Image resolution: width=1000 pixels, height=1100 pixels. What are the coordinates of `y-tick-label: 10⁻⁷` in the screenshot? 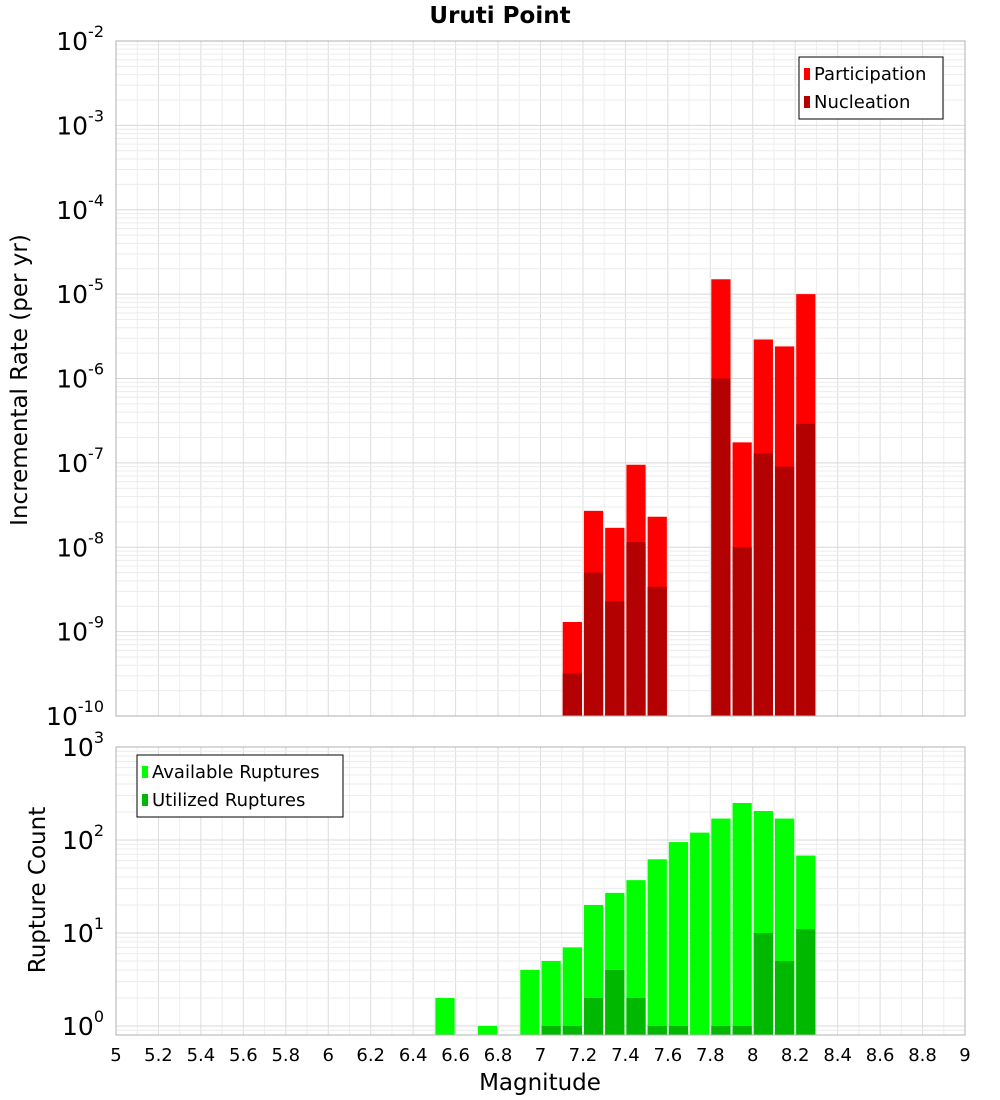 It's located at (80, 461).